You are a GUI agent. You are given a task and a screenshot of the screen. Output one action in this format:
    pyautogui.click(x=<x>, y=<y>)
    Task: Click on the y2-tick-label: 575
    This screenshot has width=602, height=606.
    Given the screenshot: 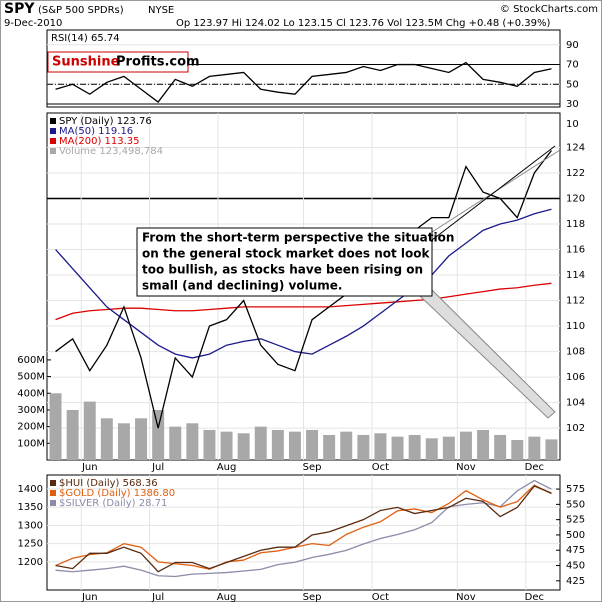 What is the action you would take?
    pyautogui.click(x=575, y=489)
    